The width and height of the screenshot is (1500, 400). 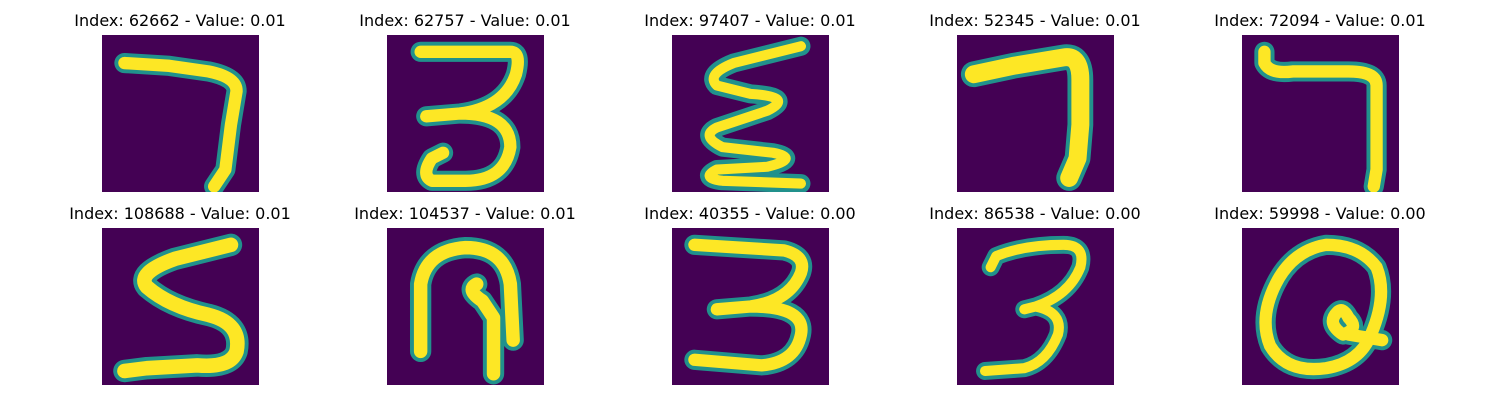 What do you see at coordinates (1320, 213) in the screenshot?
I see `panel-title: Index: 59998 - Value: 0.00` at bounding box center [1320, 213].